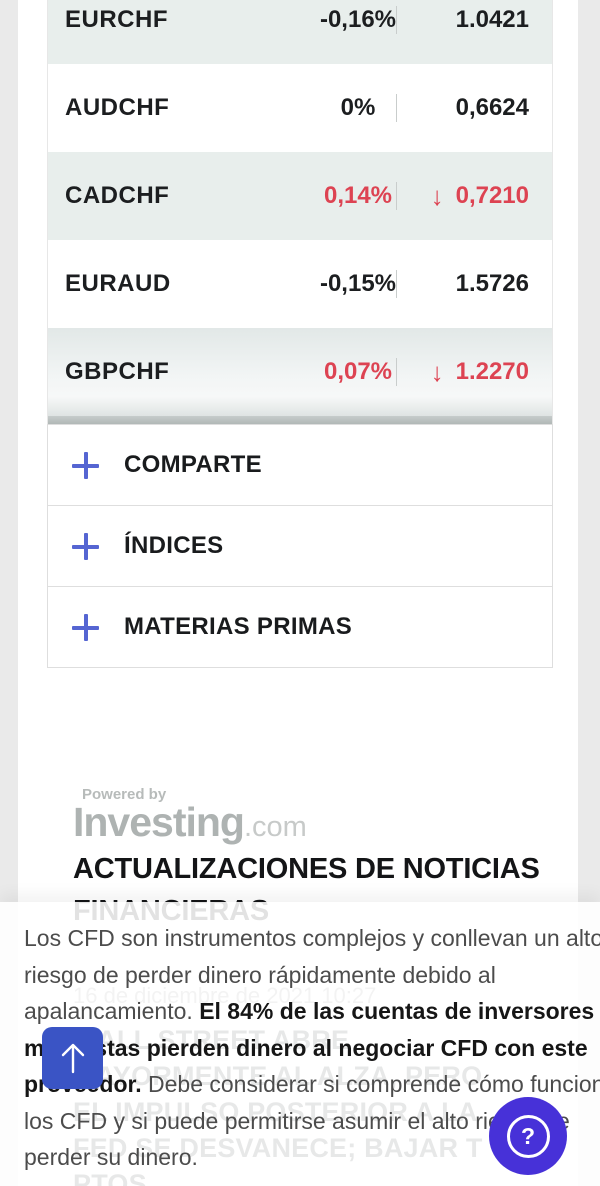  Describe the element at coordinates (193, 464) in the screenshot. I see `accordion-label: COMPARTE` at that location.